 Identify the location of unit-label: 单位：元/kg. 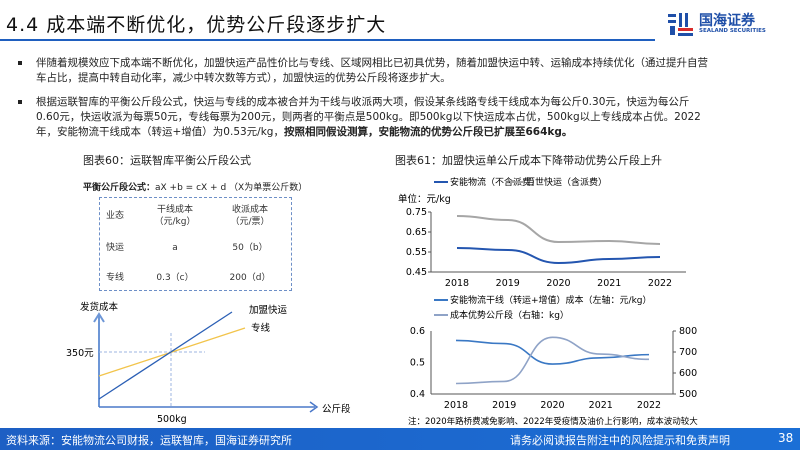
(424, 199).